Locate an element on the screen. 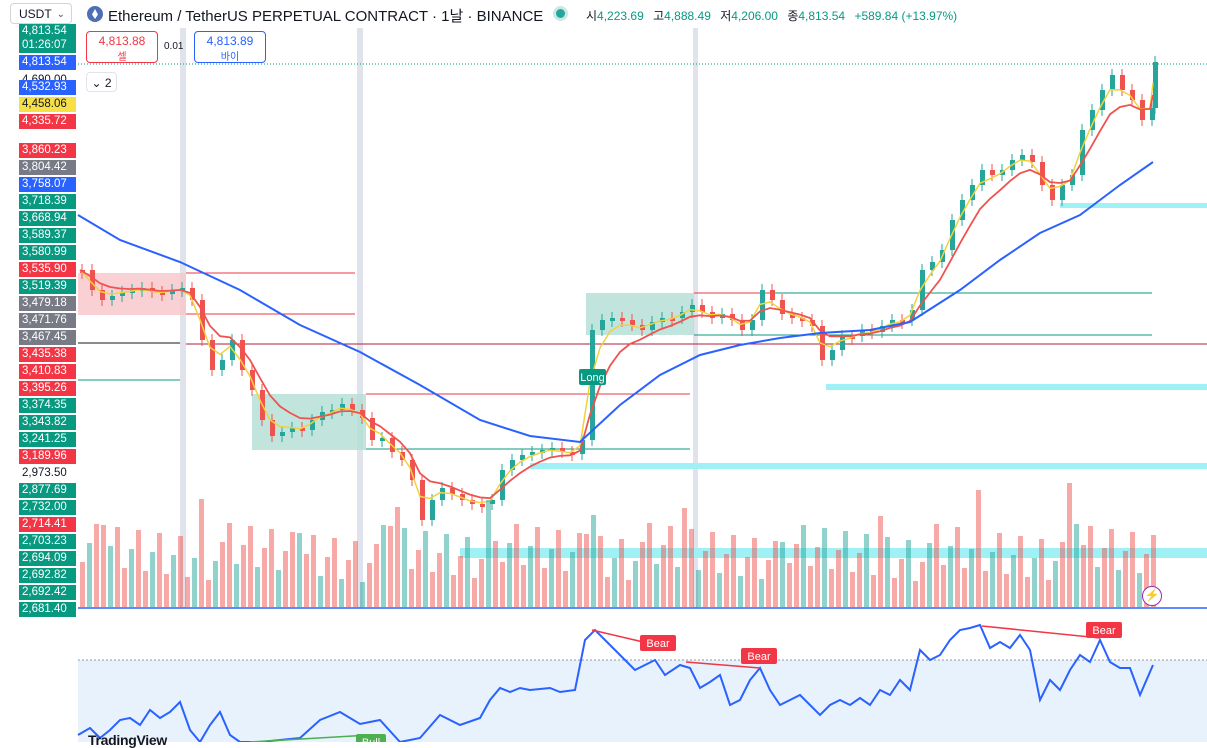 The height and width of the screenshot is (748, 1207). symbol-dropdown: USDT ⌄ is located at coordinates (41, 13).